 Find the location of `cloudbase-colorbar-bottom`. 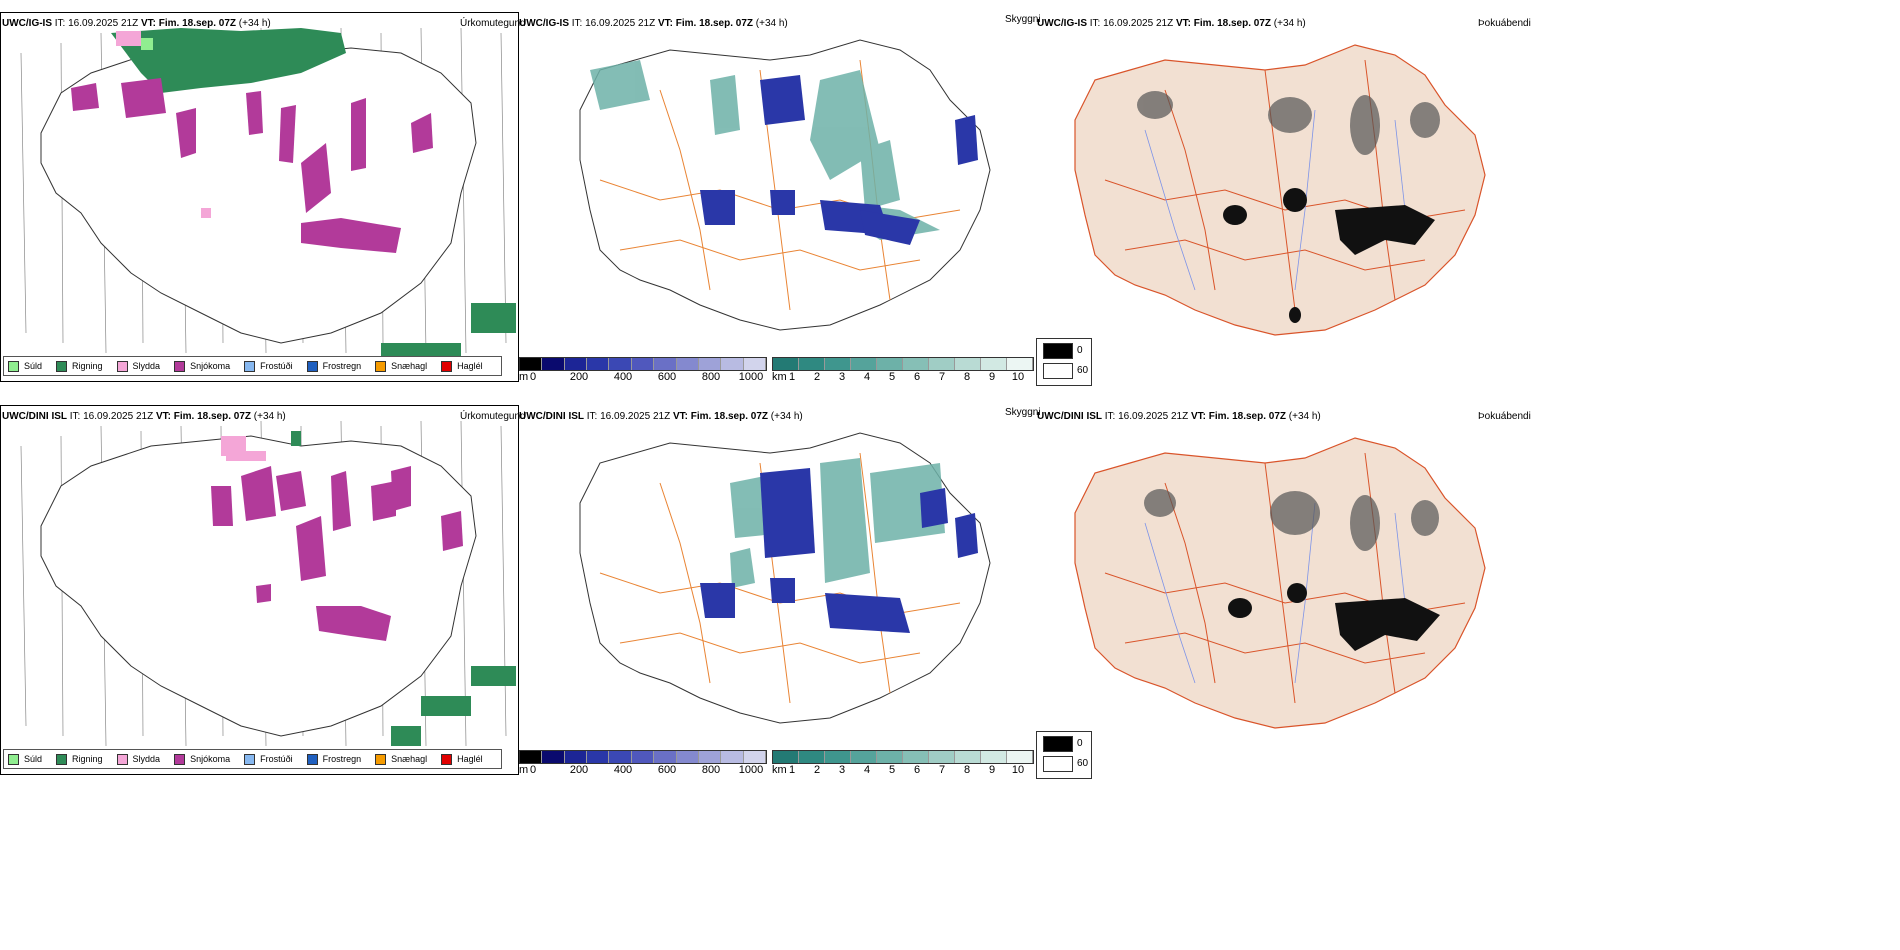

cloudbase-colorbar-bottom is located at coordinates (643, 757).